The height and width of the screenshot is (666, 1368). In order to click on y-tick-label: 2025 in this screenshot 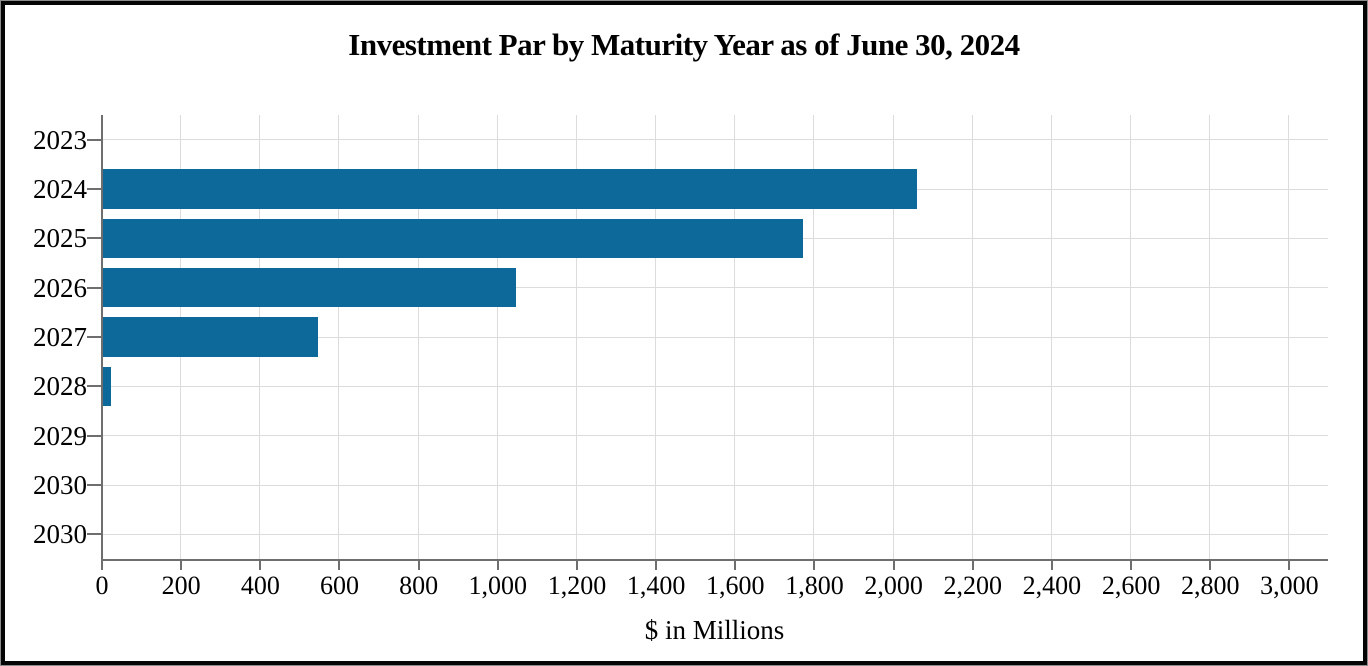, I will do `click(60, 238)`.